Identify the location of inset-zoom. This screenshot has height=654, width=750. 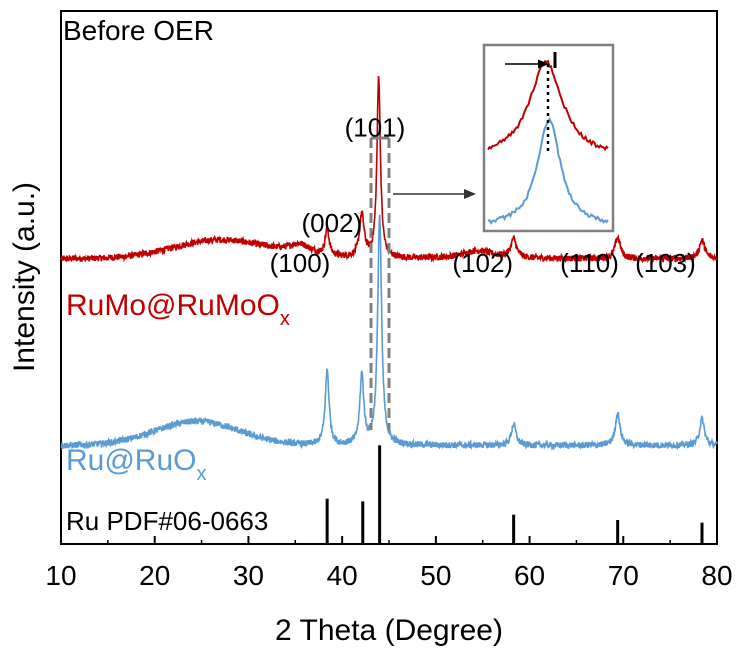
(548, 138).